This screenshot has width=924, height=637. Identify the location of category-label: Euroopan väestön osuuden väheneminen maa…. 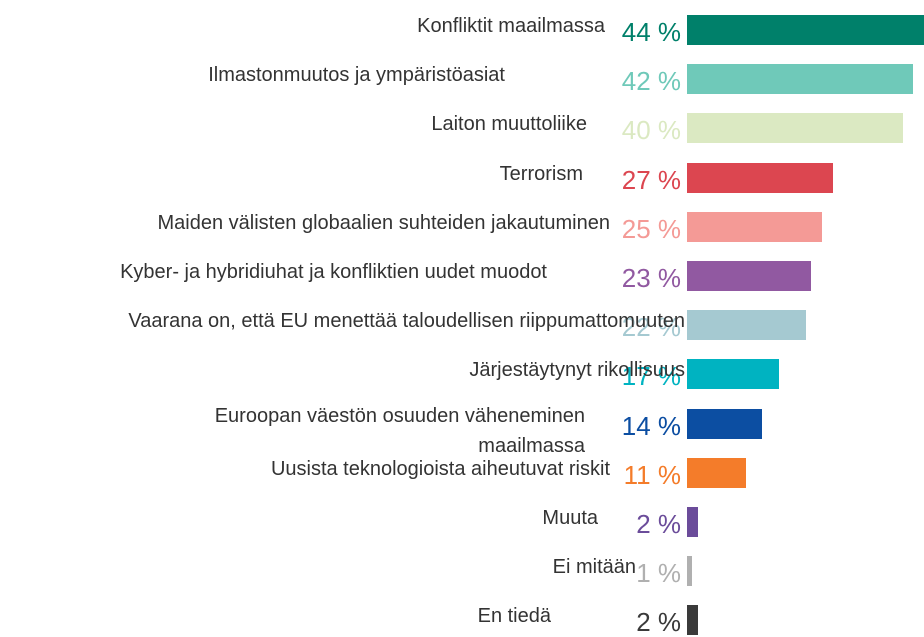
(399, 430).